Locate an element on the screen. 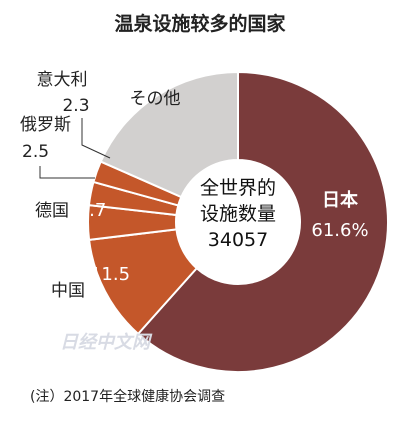  center-line-1: 全世界的 is located at coordinates (238, 188).